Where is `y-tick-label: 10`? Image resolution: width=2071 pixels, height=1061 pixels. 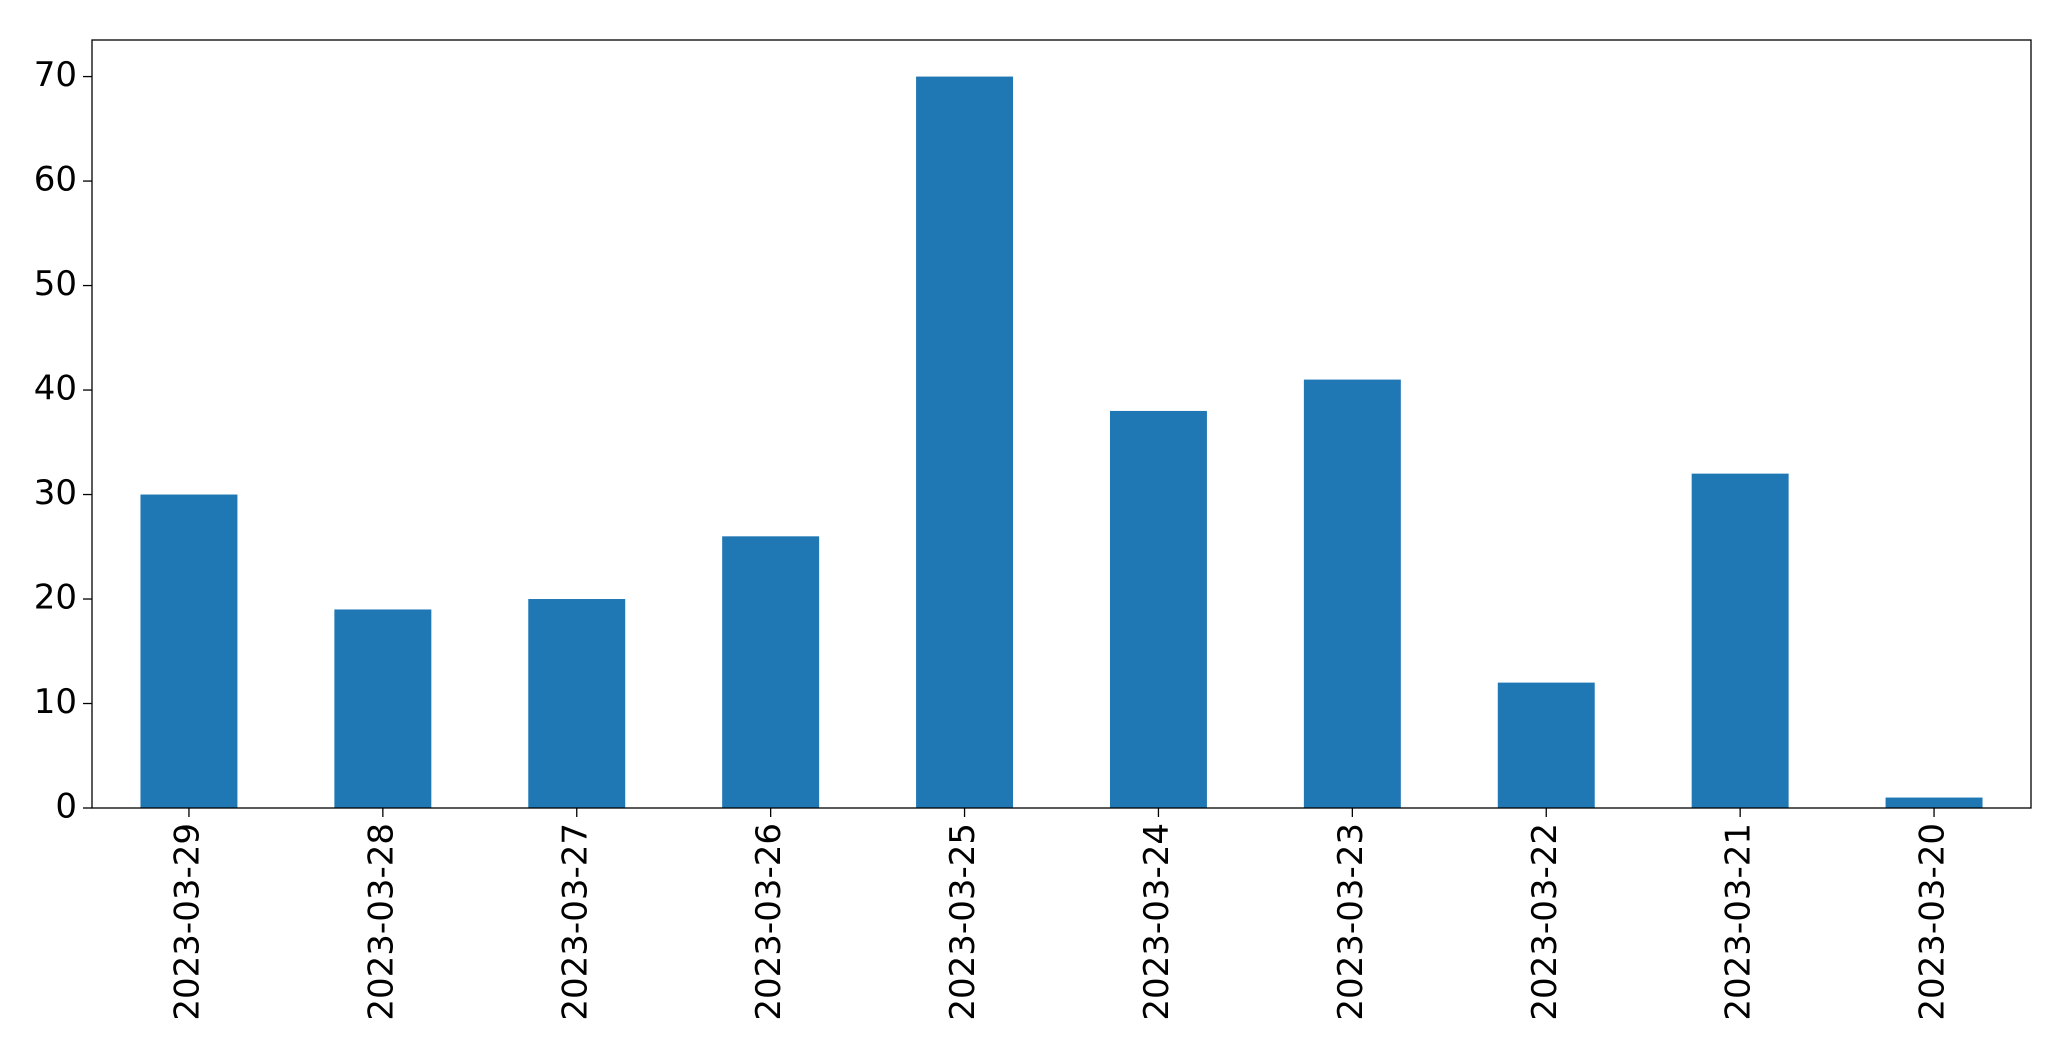 y-tick-label: 10 is located at coordinates (55, 702).